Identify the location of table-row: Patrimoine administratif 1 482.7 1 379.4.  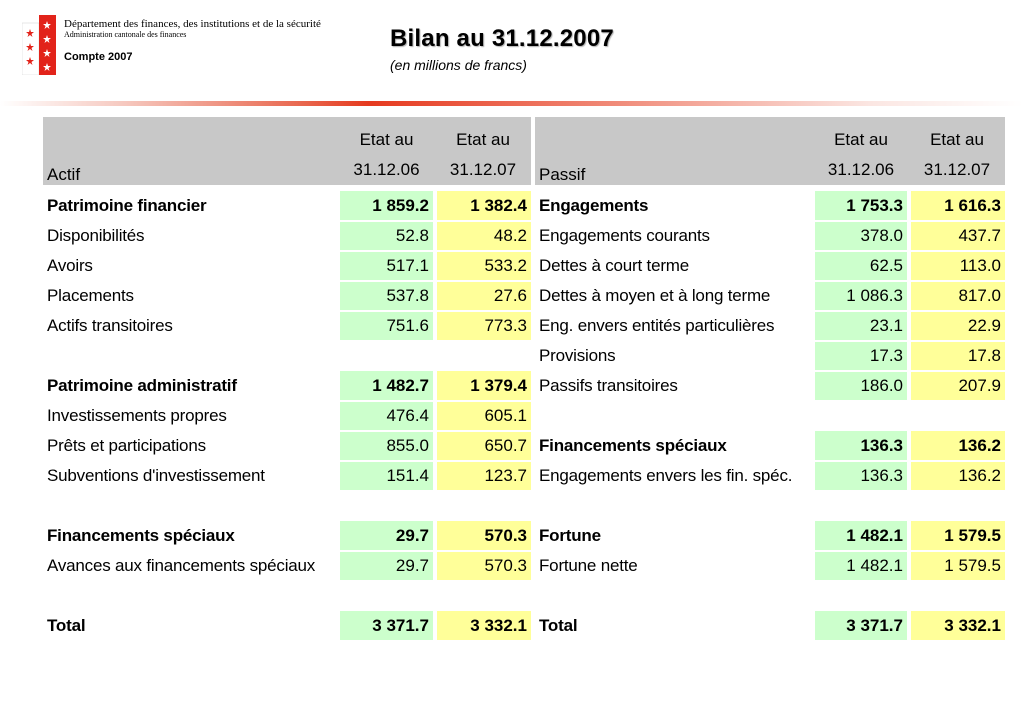
(287, 386).